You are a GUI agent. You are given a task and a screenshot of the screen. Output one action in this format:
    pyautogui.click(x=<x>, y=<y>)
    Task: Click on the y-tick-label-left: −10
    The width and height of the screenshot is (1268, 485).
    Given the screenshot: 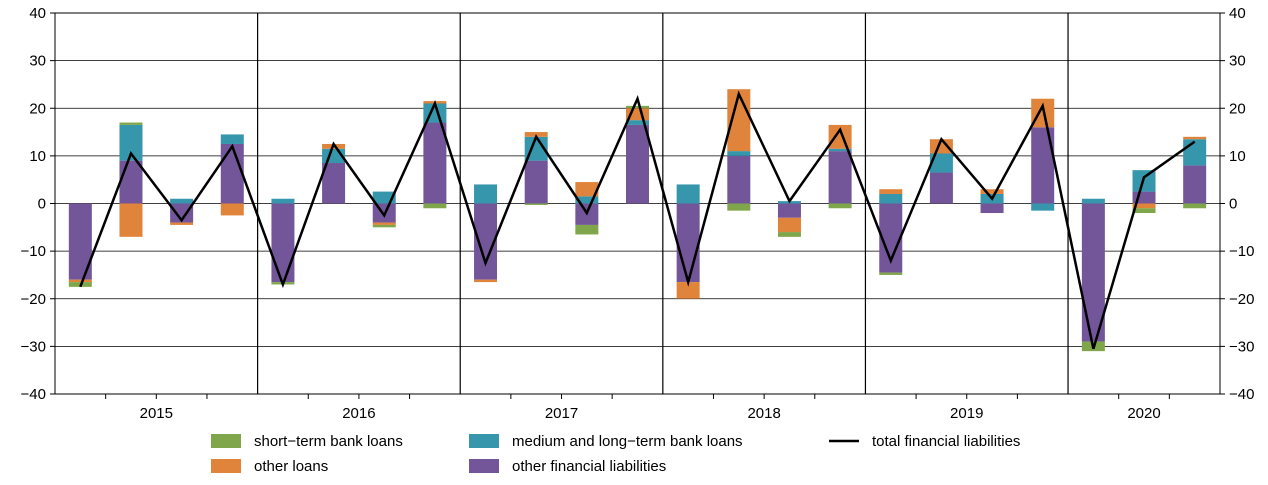 What is the action you would take?
    pyautogui.click(x=33, y=251)
    